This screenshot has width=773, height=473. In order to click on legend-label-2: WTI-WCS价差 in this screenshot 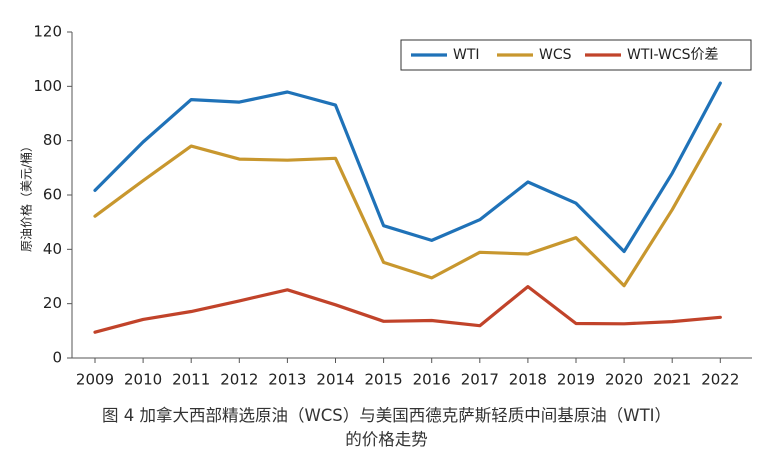, I will do `click(673, 55)`.